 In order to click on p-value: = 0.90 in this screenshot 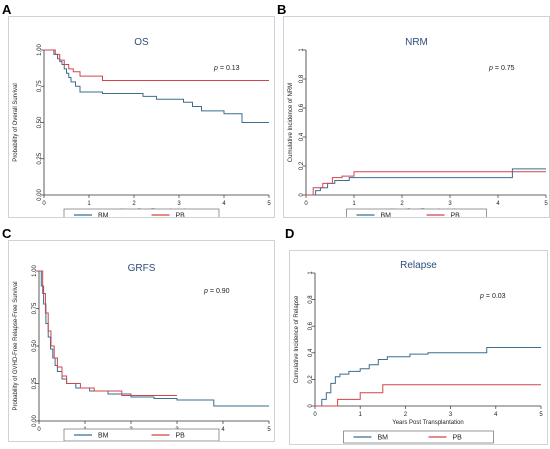, I will do `click(220, 291)`.